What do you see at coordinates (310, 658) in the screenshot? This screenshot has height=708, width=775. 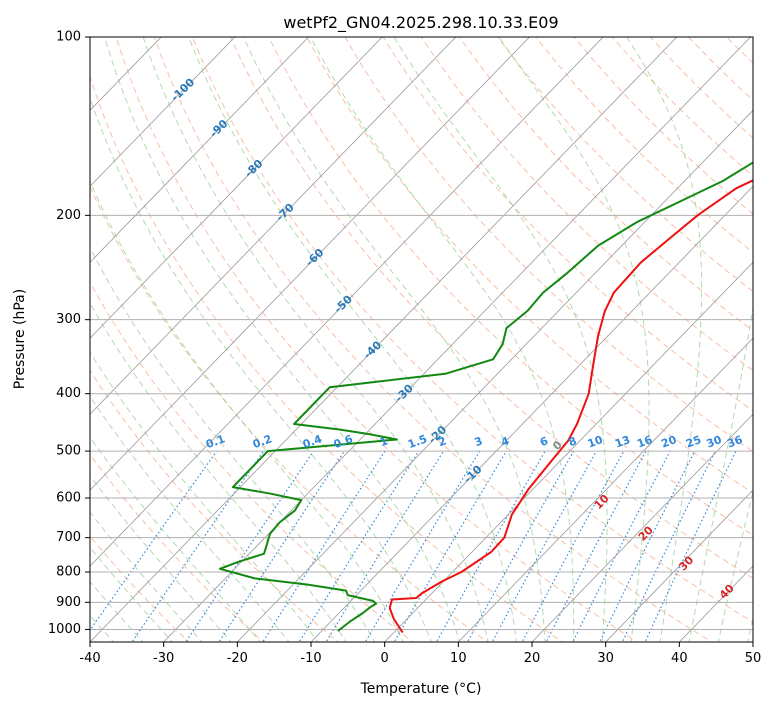 I see `x-tick-label: -10` at bounding box center [310, 658].